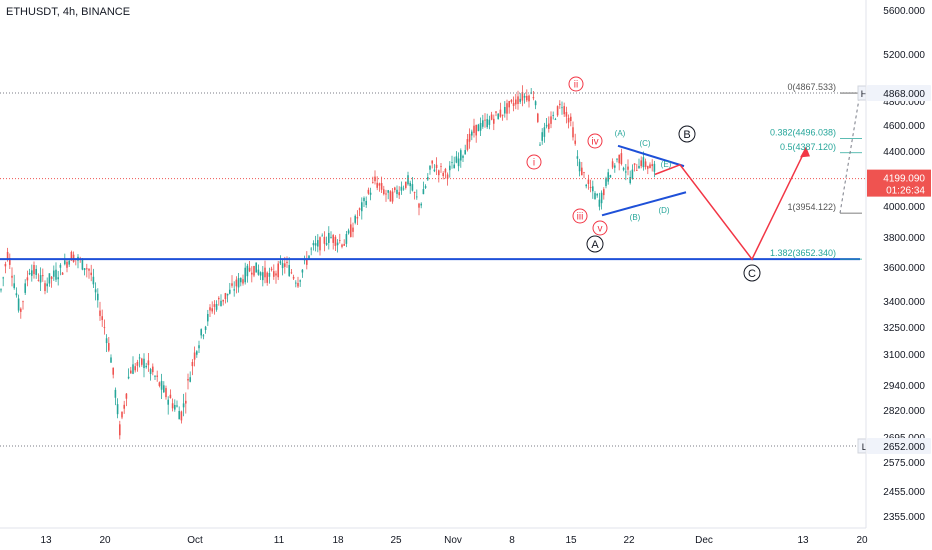 Image resolution: width=932 pixels, height=550 pixels. What do you see at coordinates (752, 273) in the screenshot?
I see `corrective-wave-C-circle` at bounding box center [752, 273].